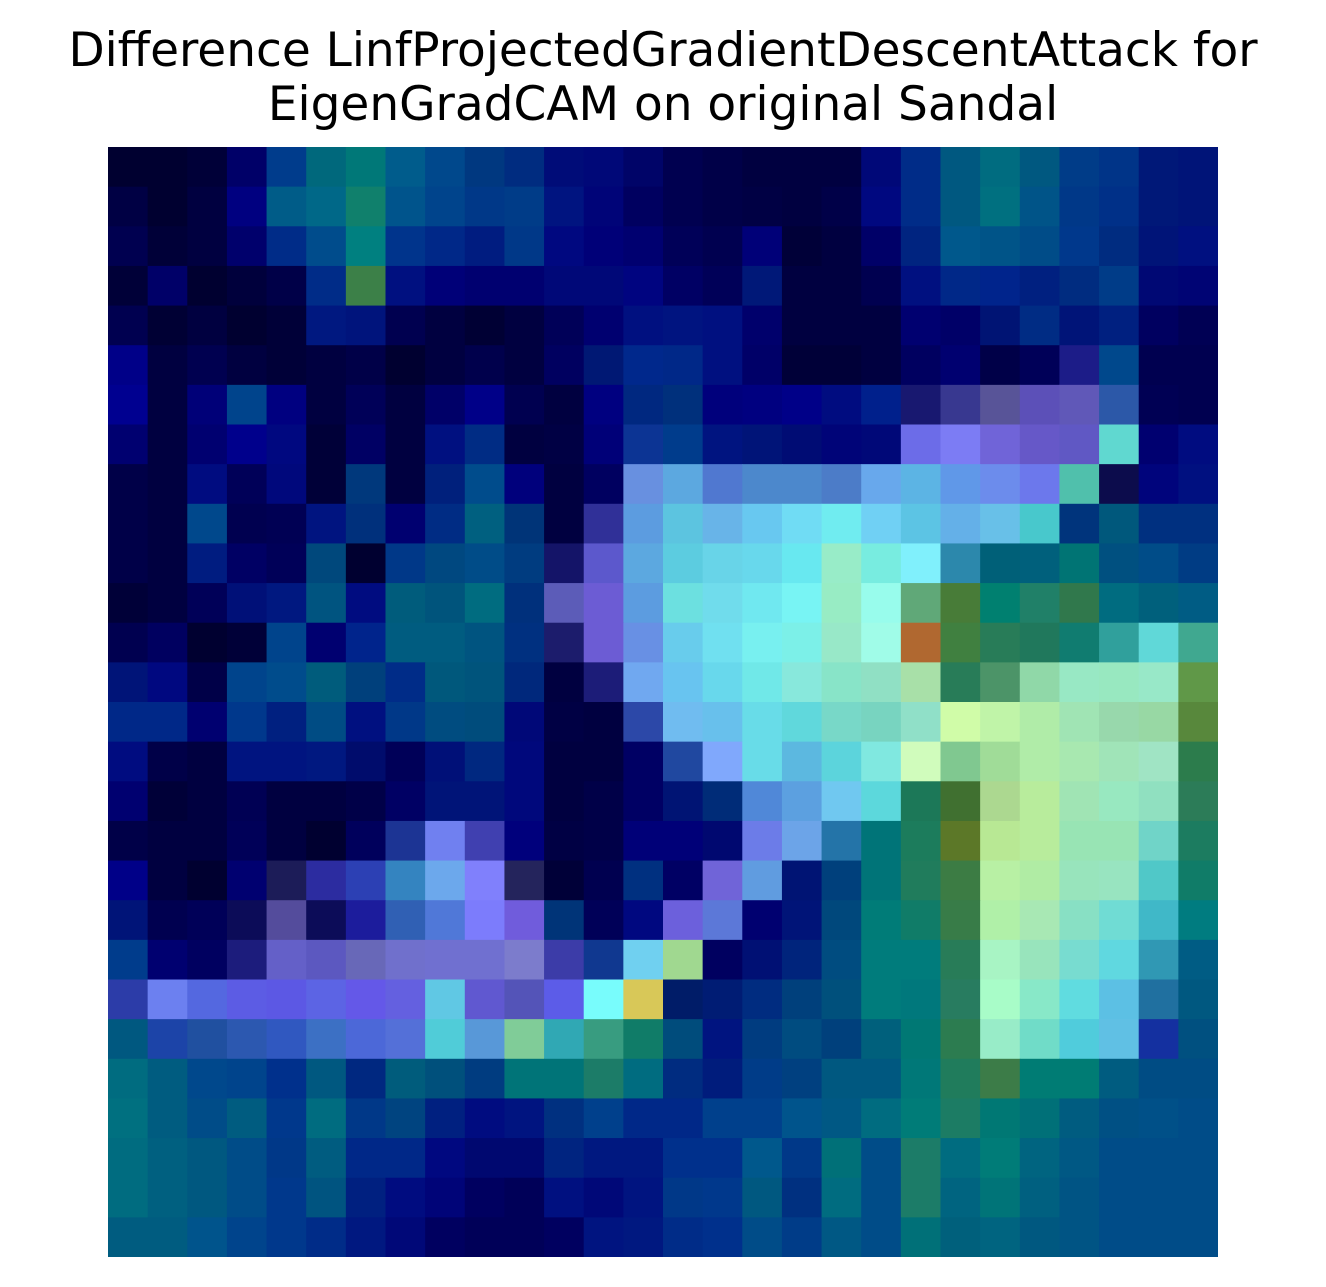 This screenshot has width=1326, height=1287. What do you see at coordinates (1119, 841) in the screenshot?
I see `heatmap-cell-r17-c25` at bounding box center [1119, 841].